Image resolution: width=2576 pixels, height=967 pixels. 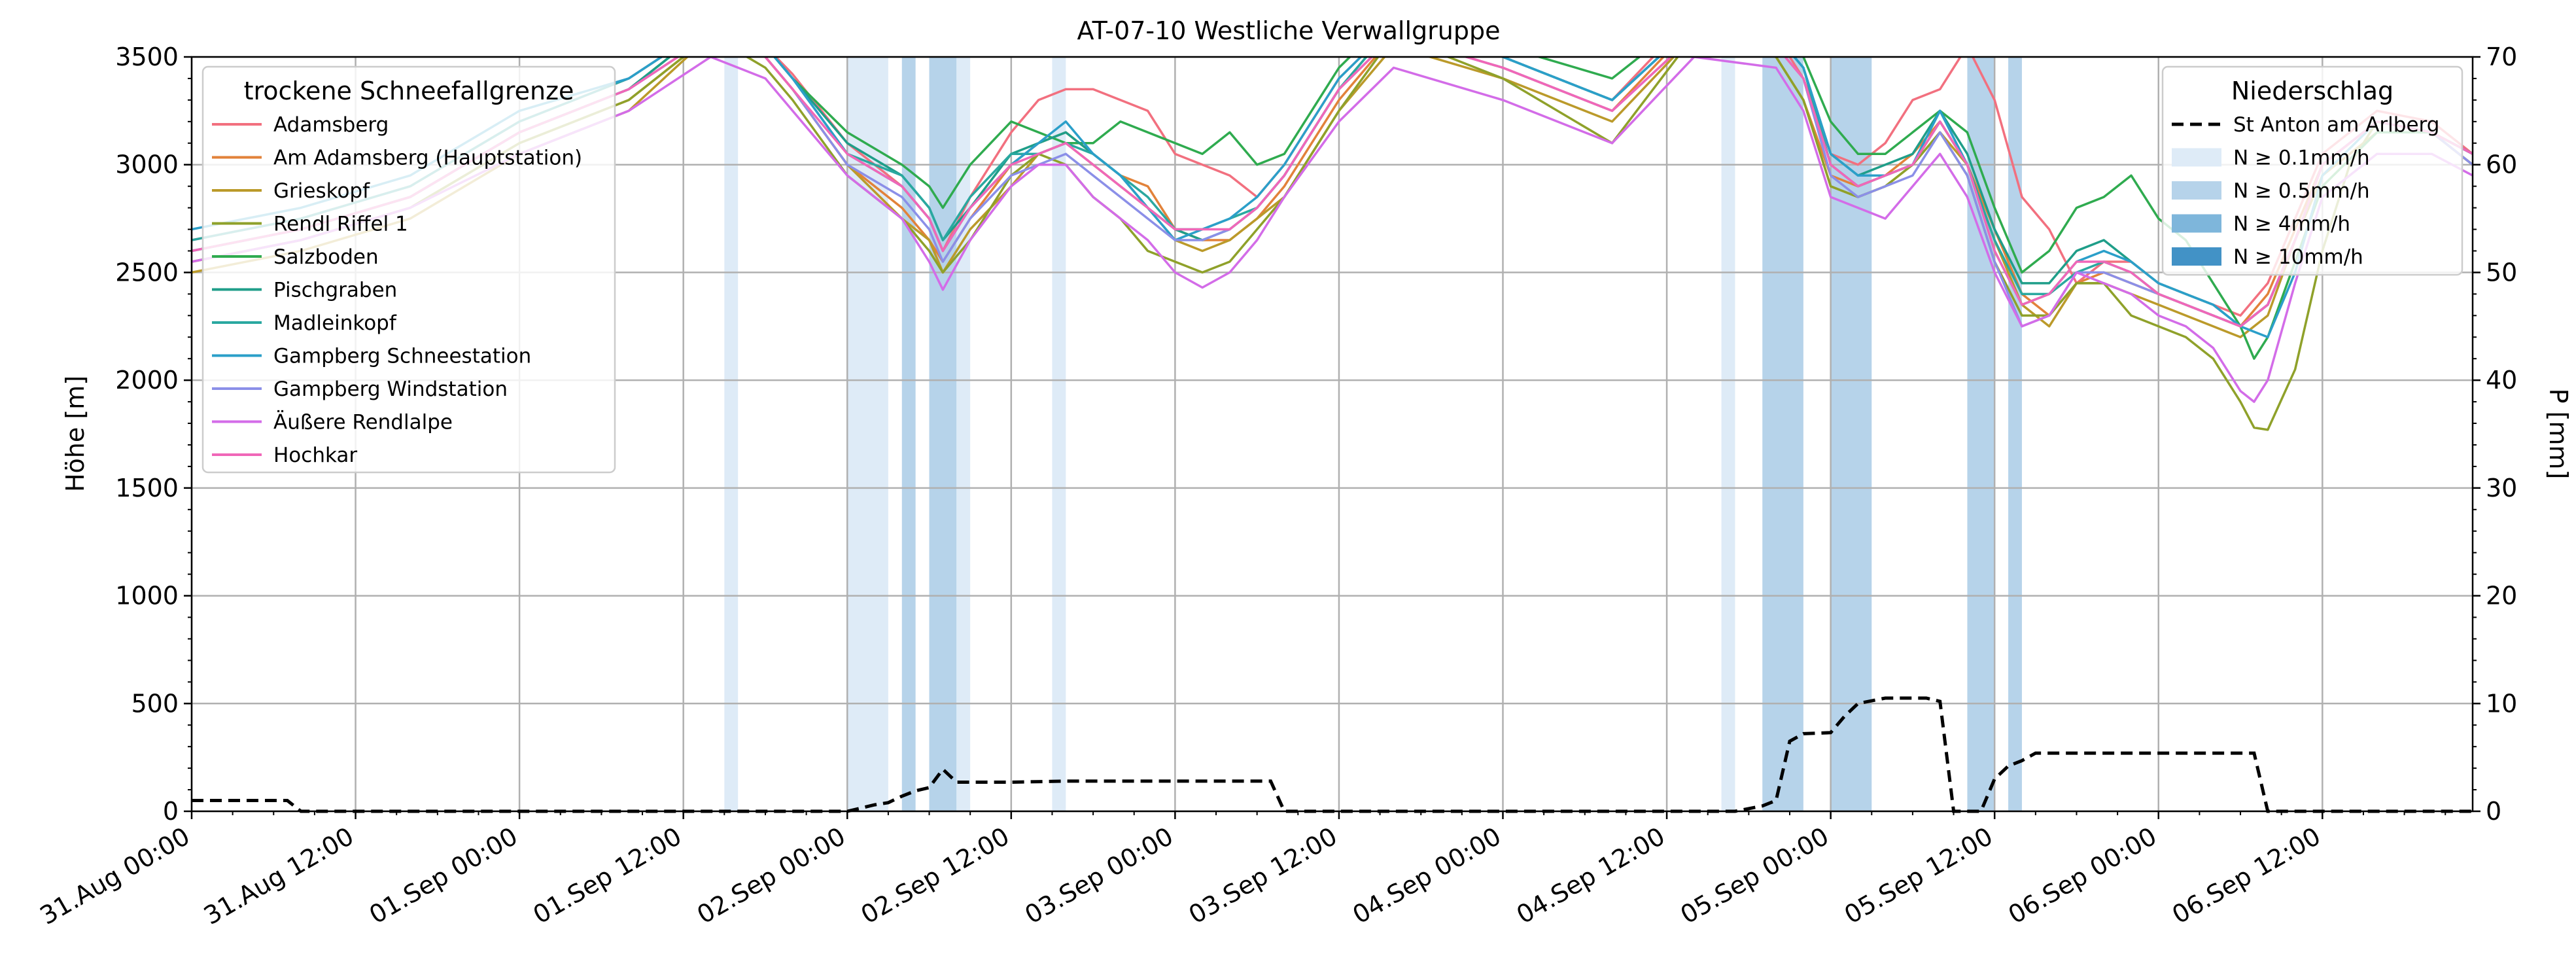 What do you see at coordinates (2291, 225) in the screenshot?
I see `legend-label: N ≥ 4mm/h` at bounding box center [2291, 225].